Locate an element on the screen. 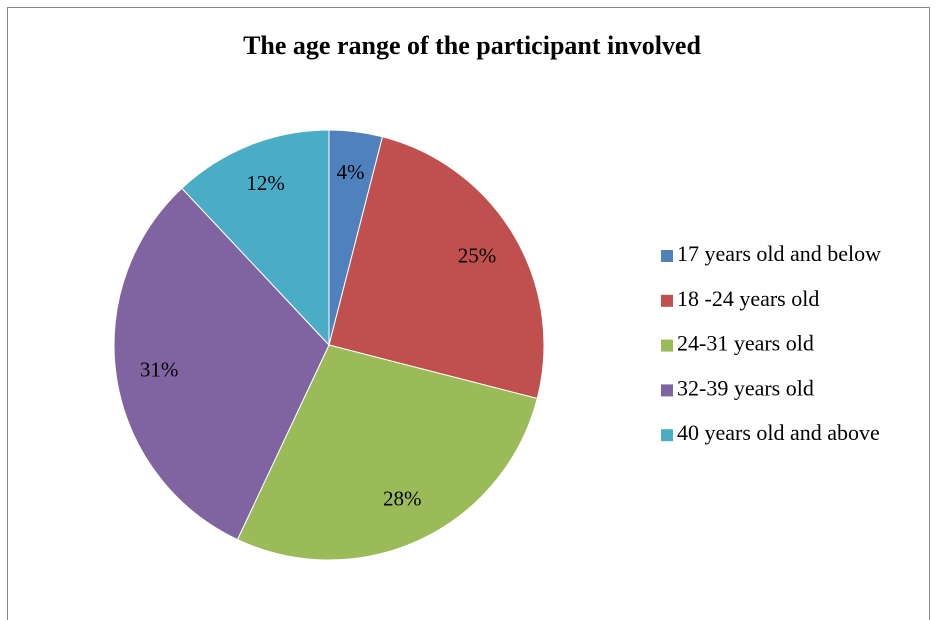 The image size is (938, 620). legend-label: 18 -24 years old is located at coordinates (748, 298).